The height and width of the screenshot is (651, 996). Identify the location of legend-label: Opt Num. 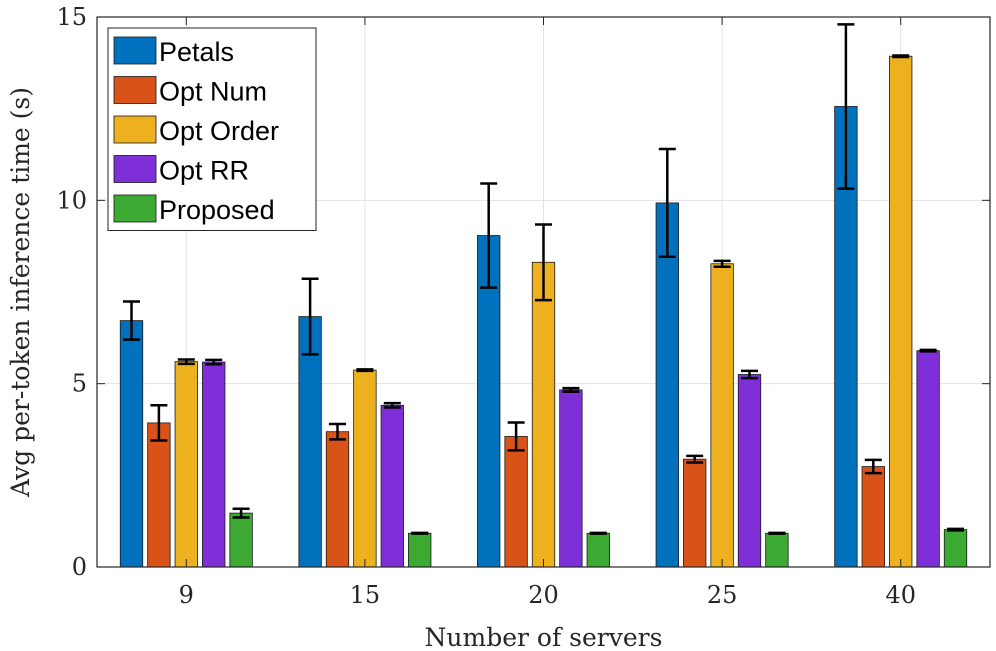
(213, 92).